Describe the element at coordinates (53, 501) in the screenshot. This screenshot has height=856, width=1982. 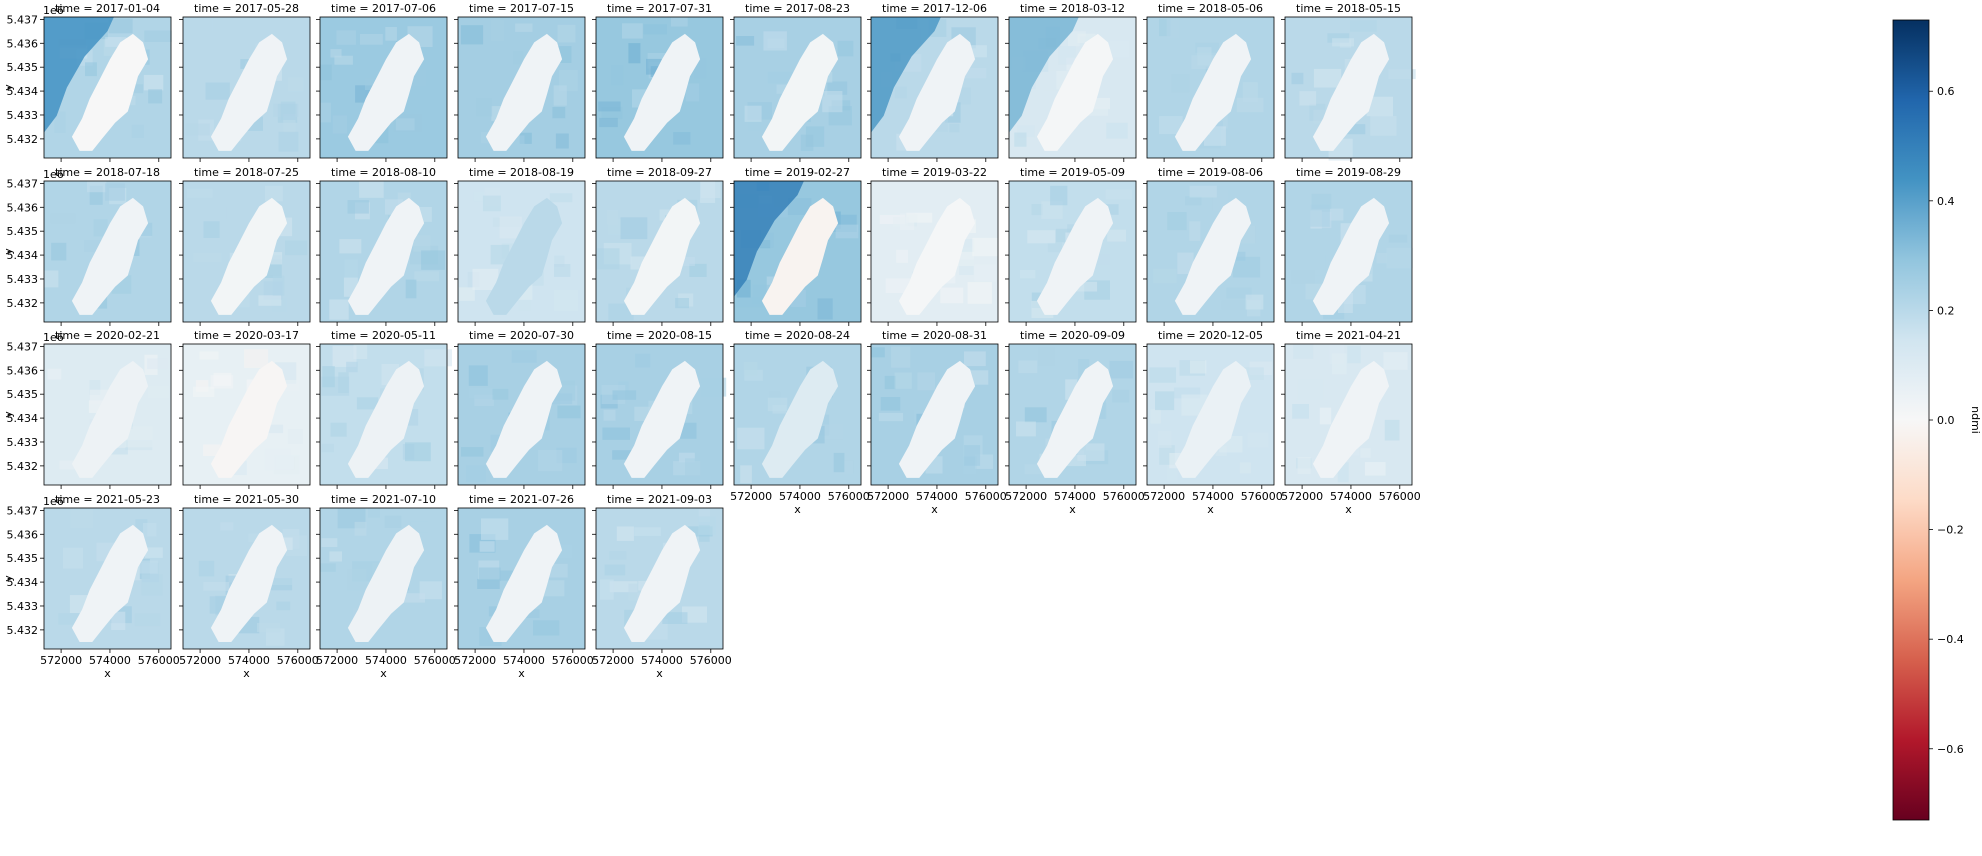
I see `y-offset-text: 1e6` at that location.